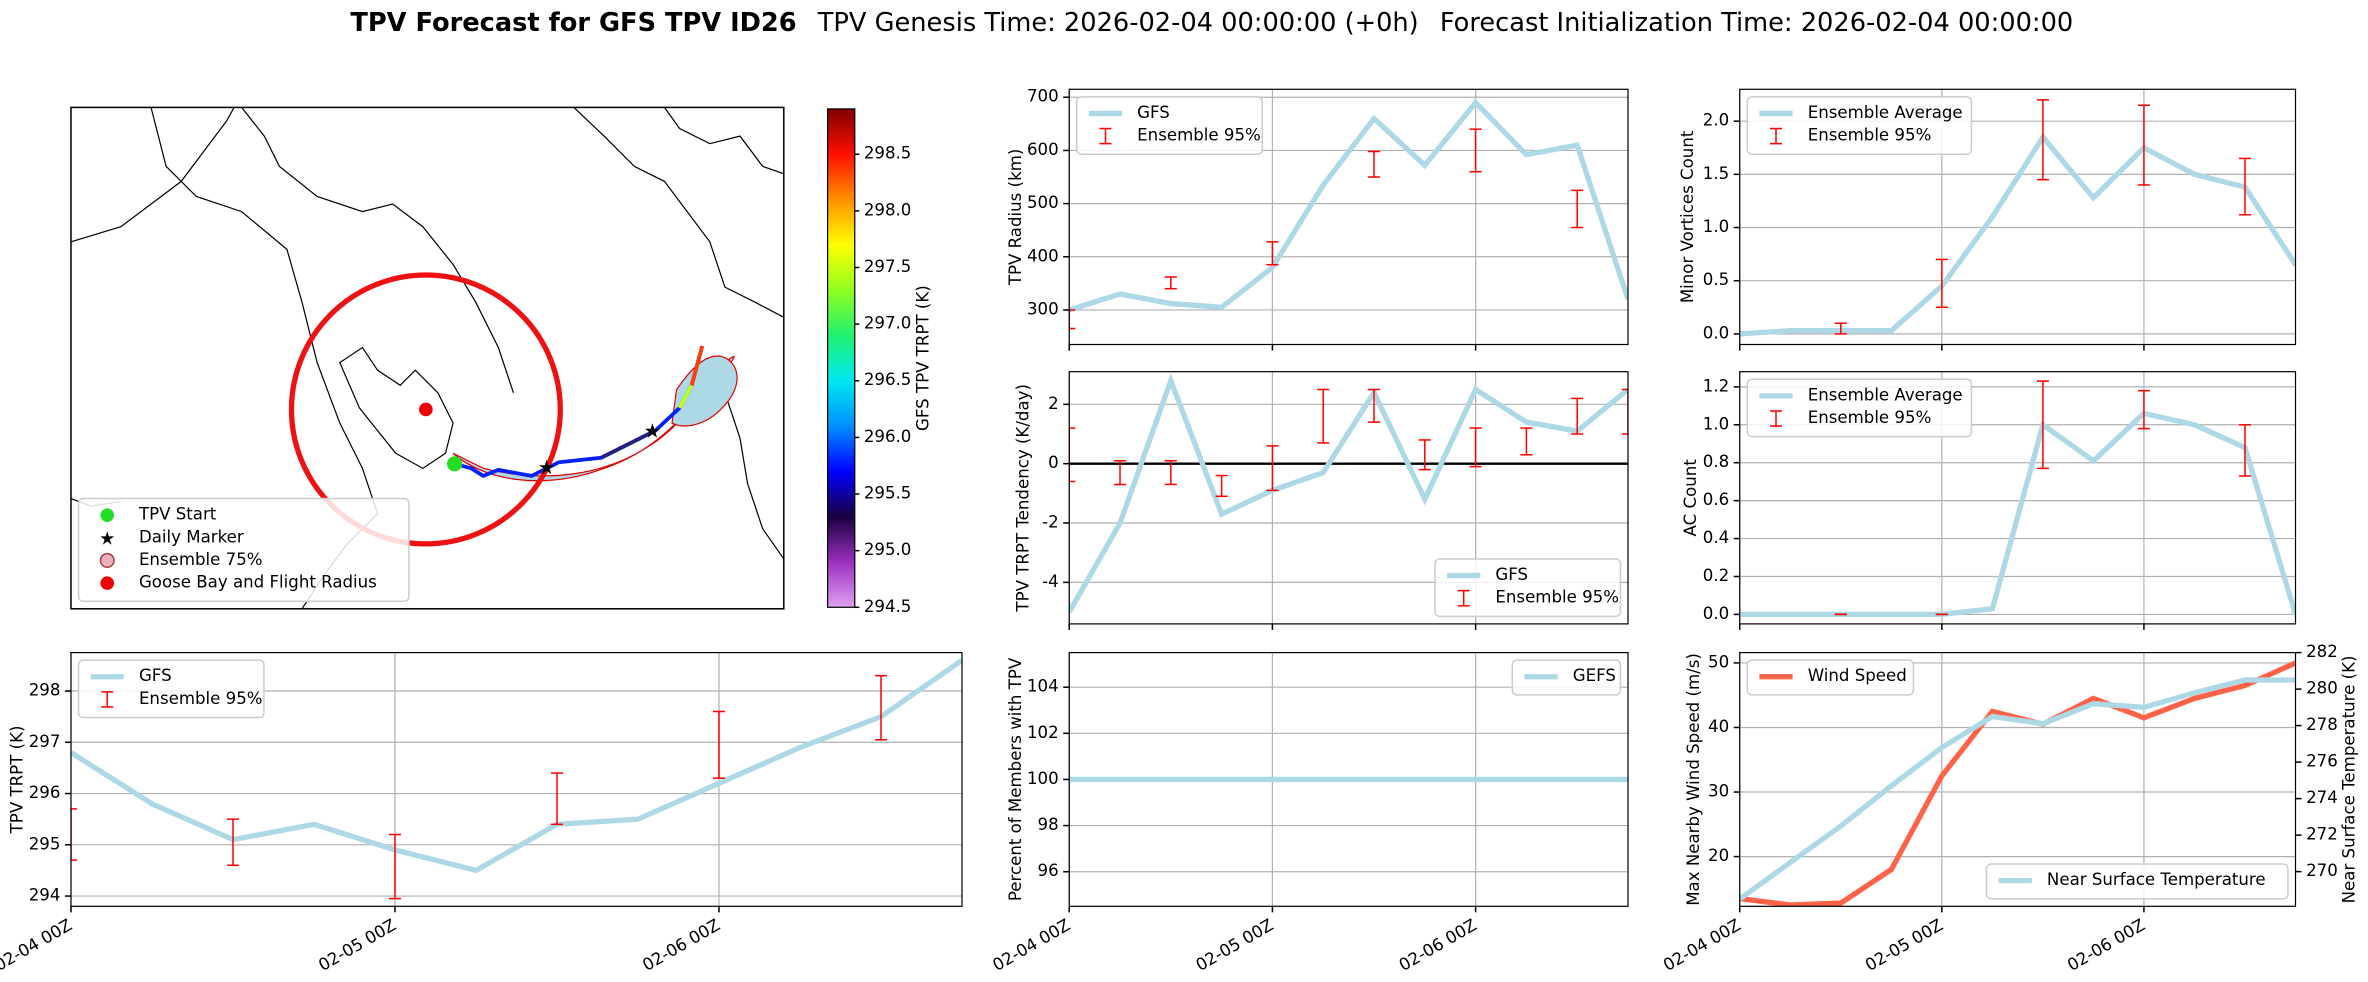 This screenshot has height=982, width=2368. What do you see at coordinates (2322, 870) in the screenshot?
I see `y2-tick-label: 270` at bounding box center [2322, 870].